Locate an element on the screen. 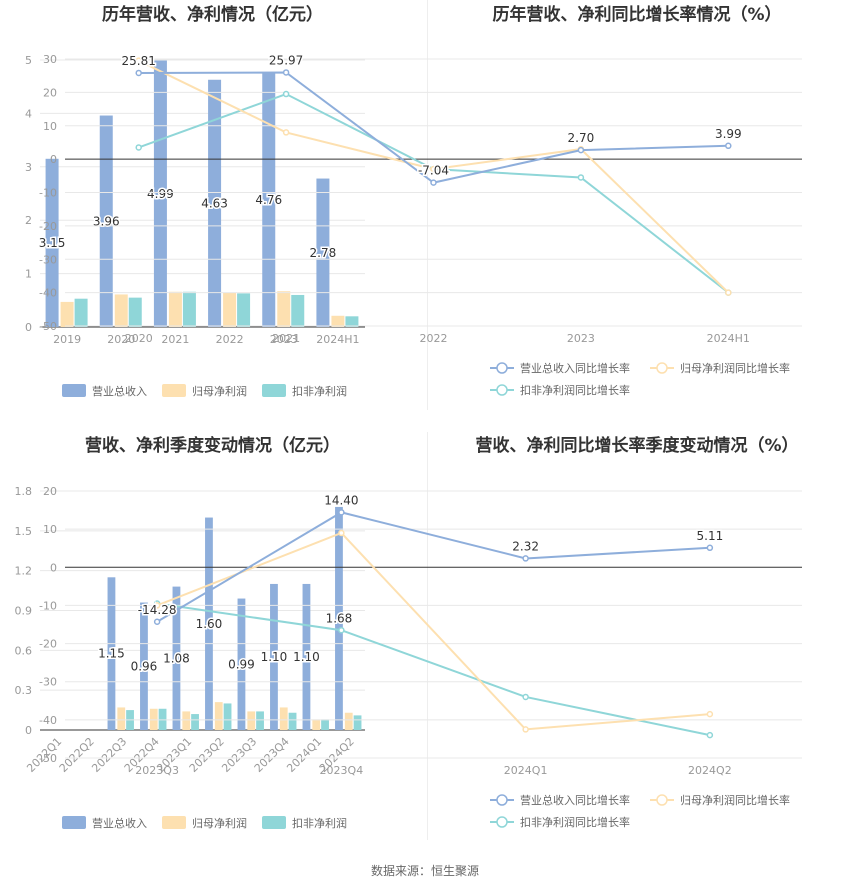 Image resolution: width=850 pixels, height=891 pixels. x-tick-label: 2023Q3 is located at coordinates (239, 755).